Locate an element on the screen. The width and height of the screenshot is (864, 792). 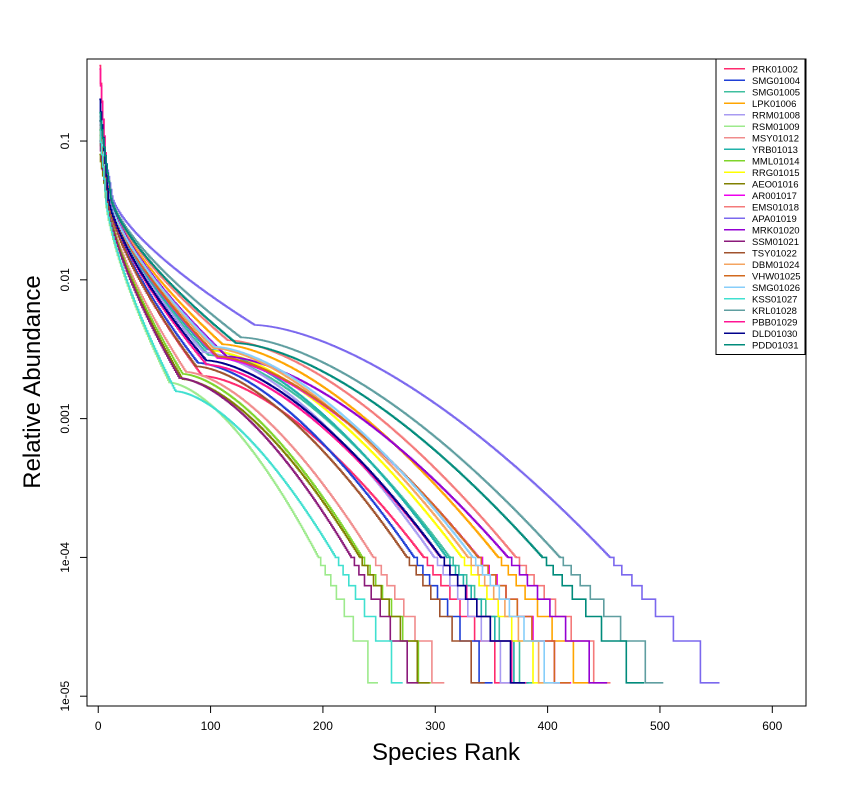
x-tick-label: 400 is located at coordinates (548, 726).